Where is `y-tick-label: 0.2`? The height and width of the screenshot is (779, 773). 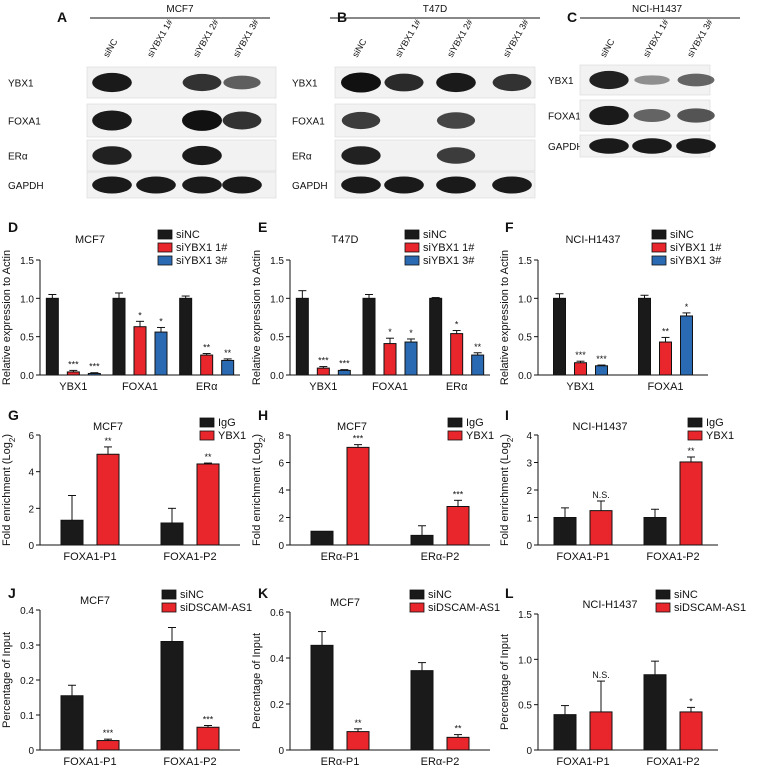
y-tick-label: 0.2 is located at coordinates (27, 681).